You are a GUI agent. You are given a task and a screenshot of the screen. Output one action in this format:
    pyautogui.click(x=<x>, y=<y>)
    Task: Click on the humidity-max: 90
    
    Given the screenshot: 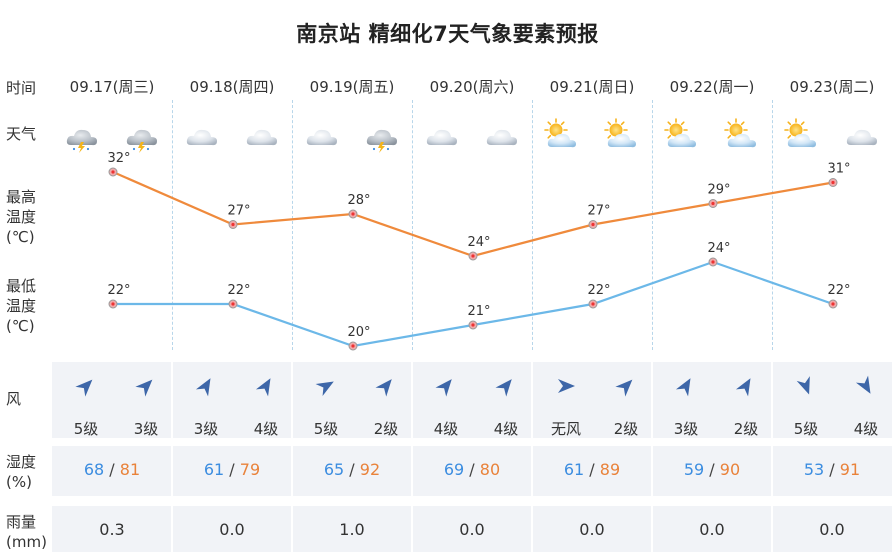 What is the action you would take?
    pyautogui.click(x=730, y=469)
    